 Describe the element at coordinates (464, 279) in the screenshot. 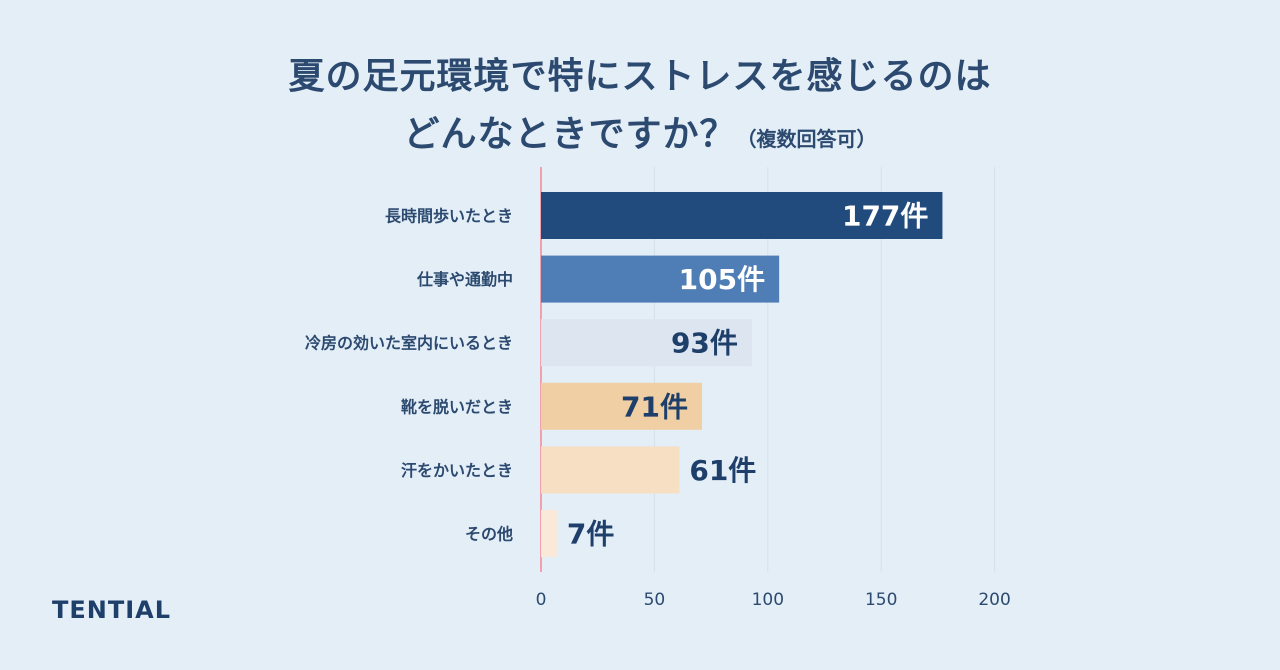

I see `category-label: 仕事や通勤中` at that location.